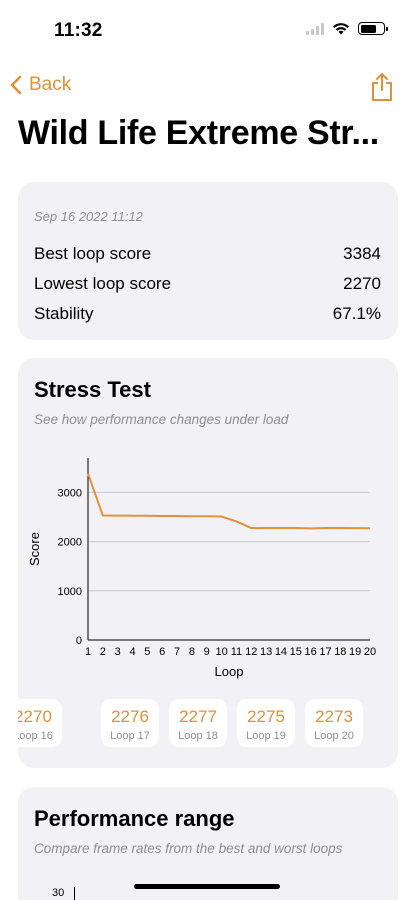 The height and width of the screenshot is (900, 415). Describe the element at coordinates (177, 652) in the screenshot. I see `x-tick-label: 7` at that location.